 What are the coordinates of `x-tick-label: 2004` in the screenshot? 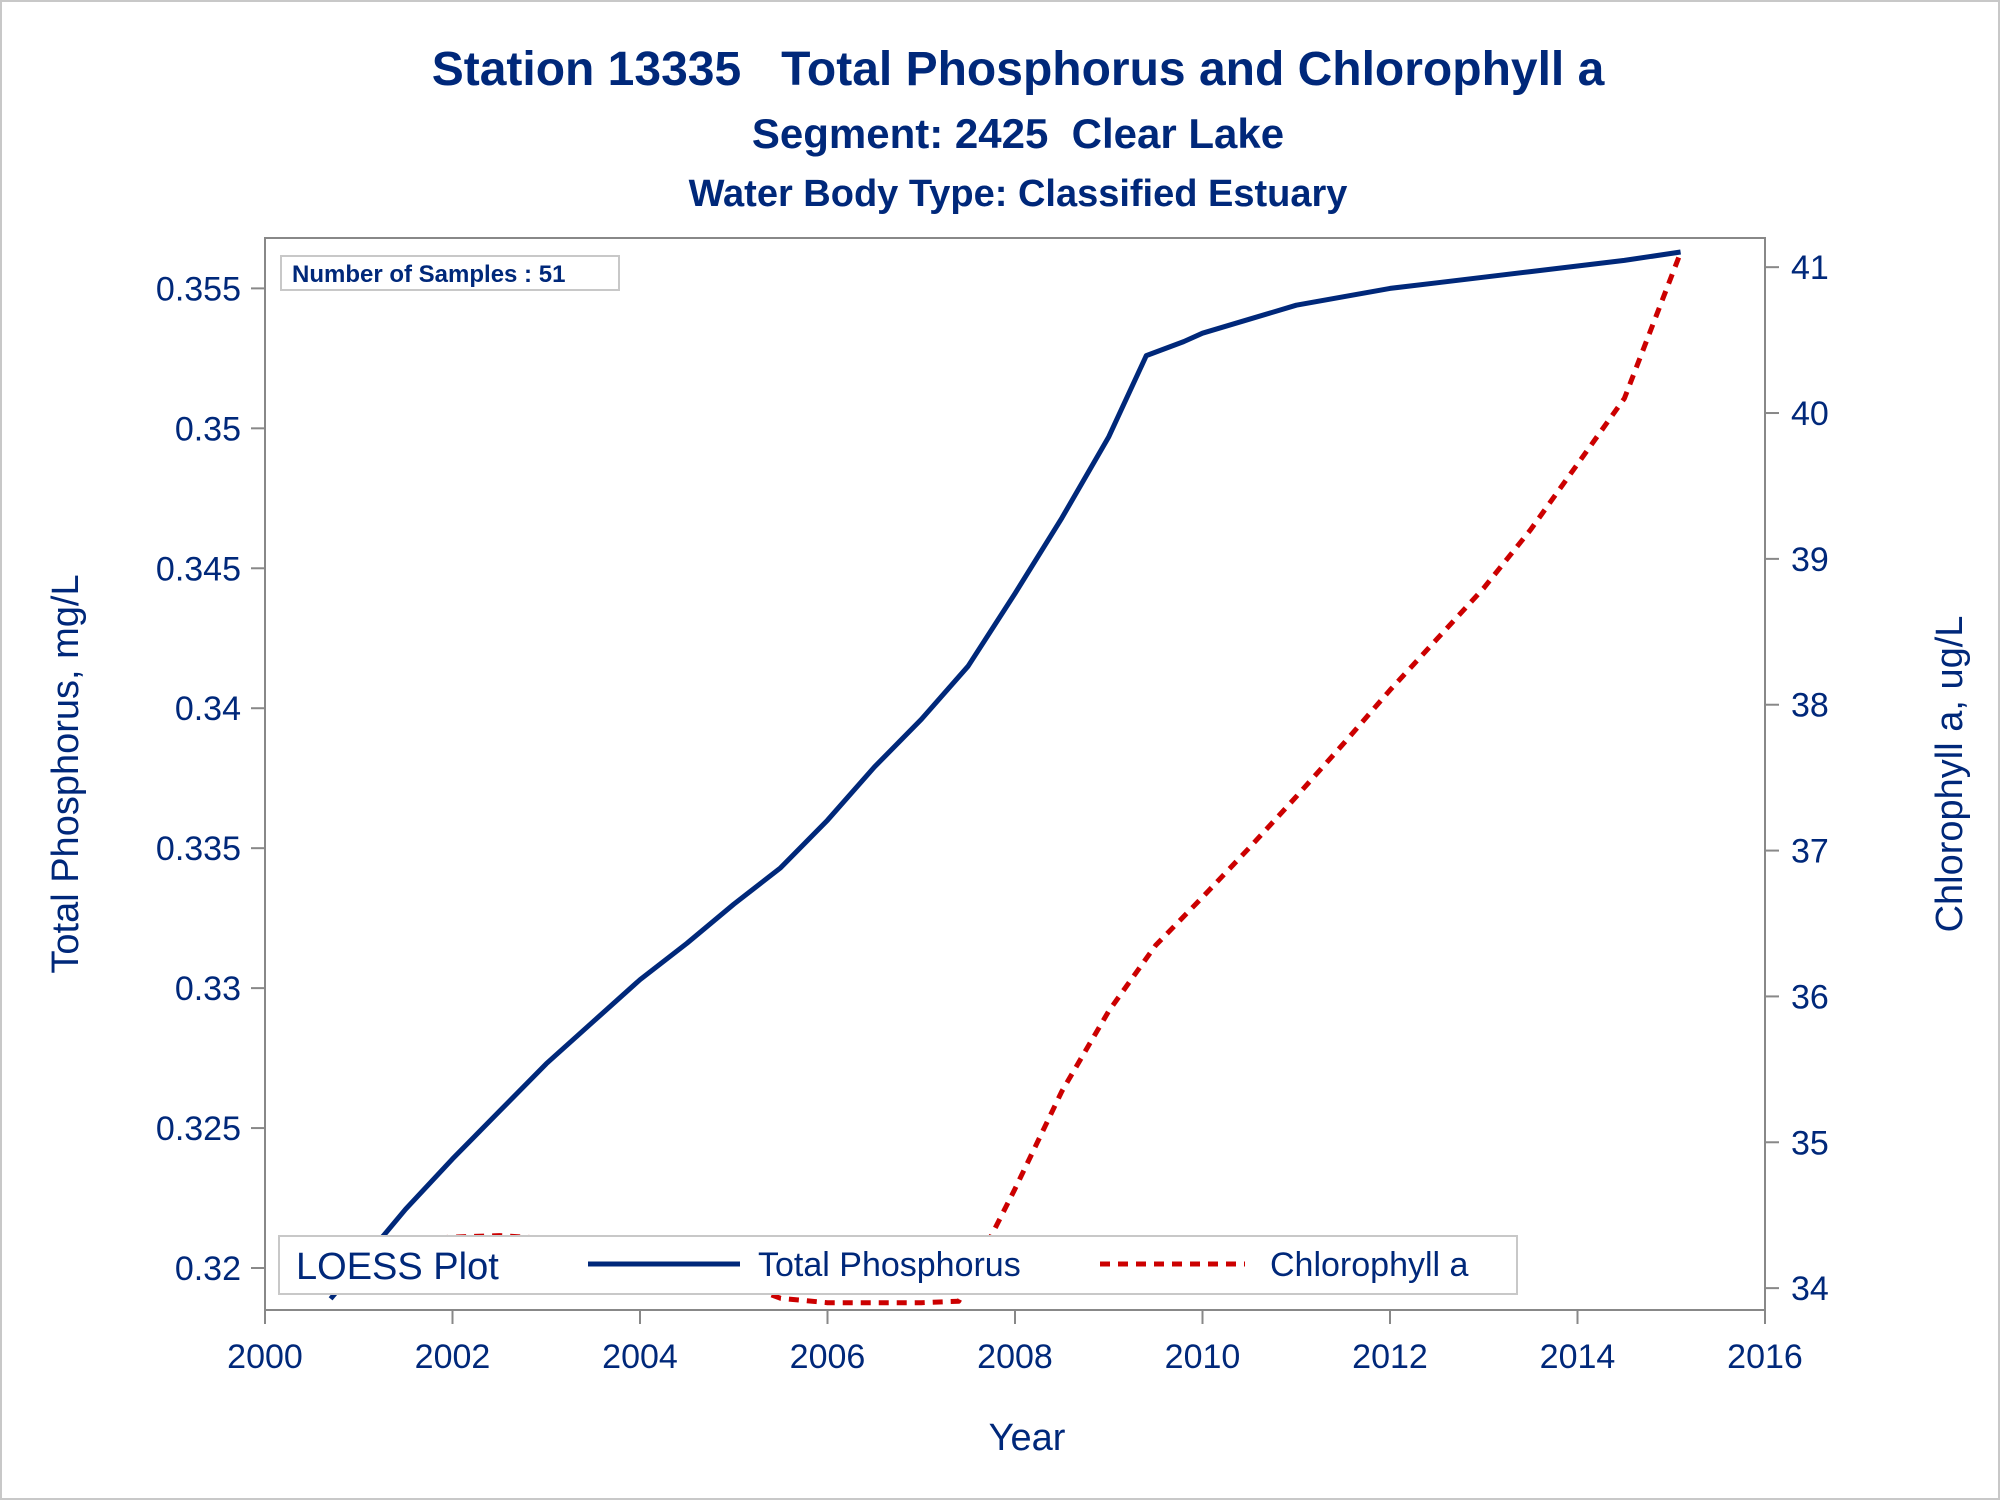 It's located at (640, 1357).